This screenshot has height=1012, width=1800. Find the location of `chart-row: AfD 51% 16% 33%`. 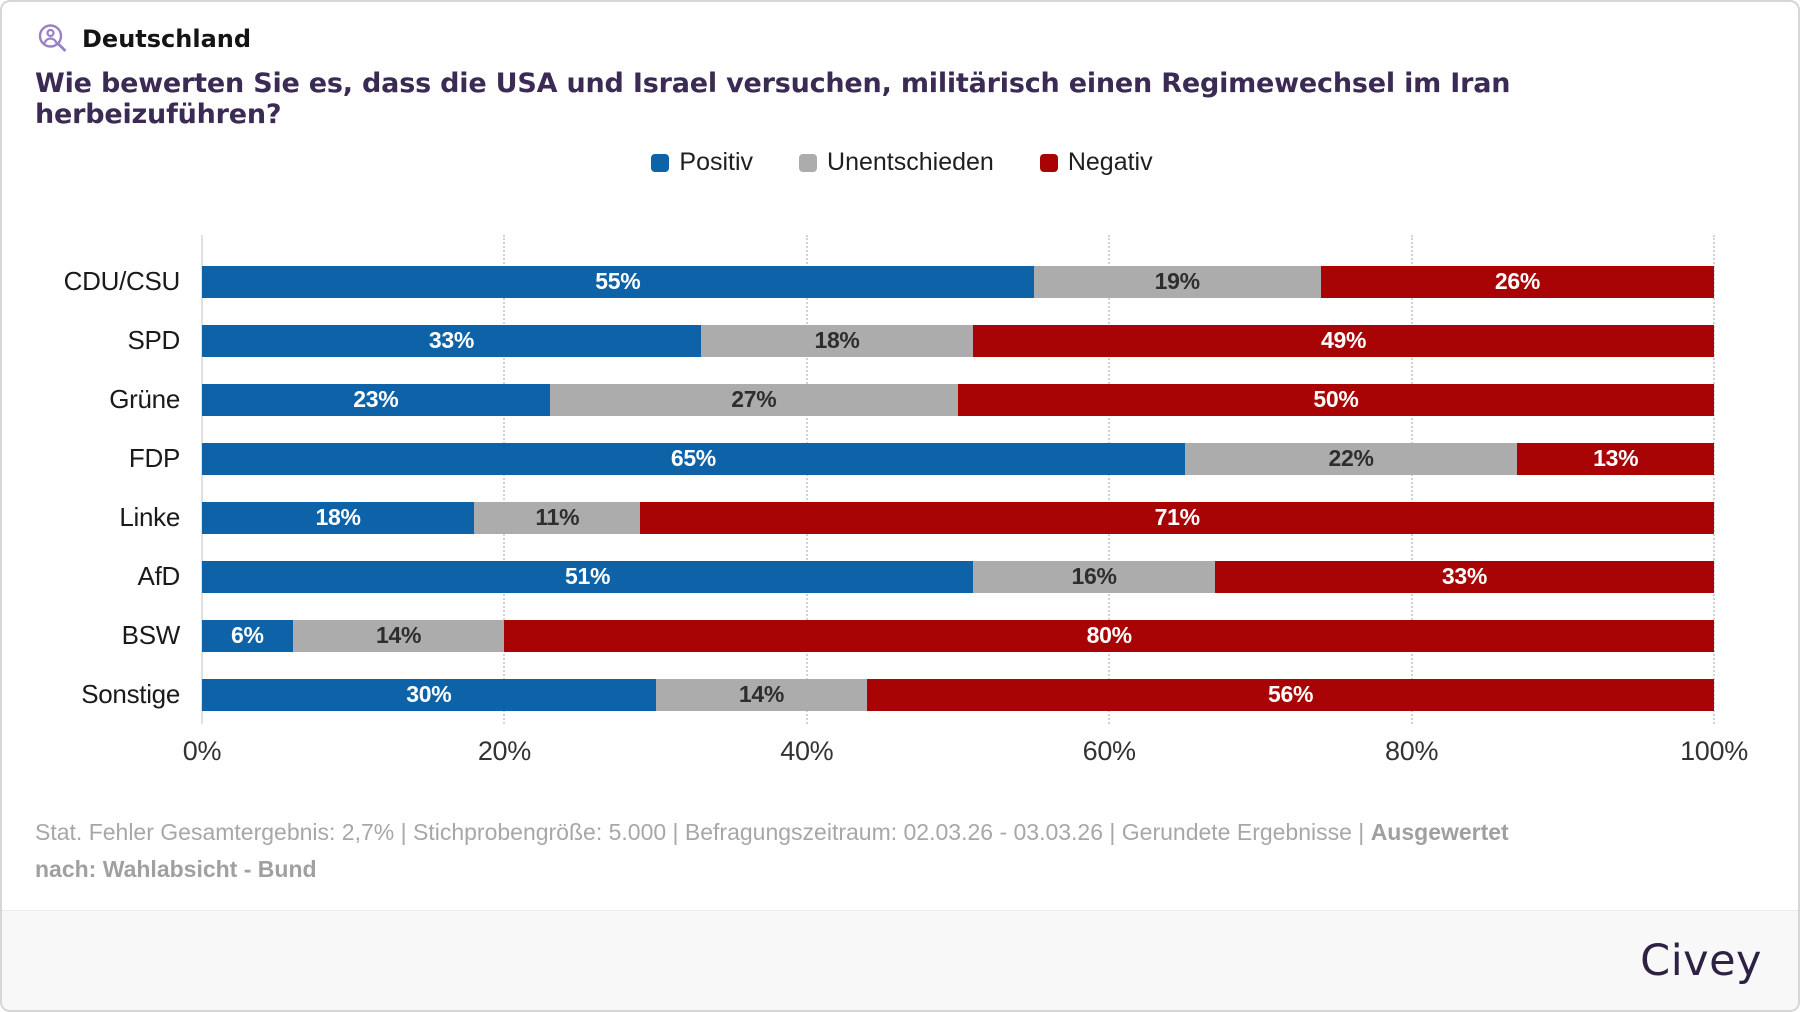

chart-row: AfD 51% 16% 33% is located at coordinates (900, 576).